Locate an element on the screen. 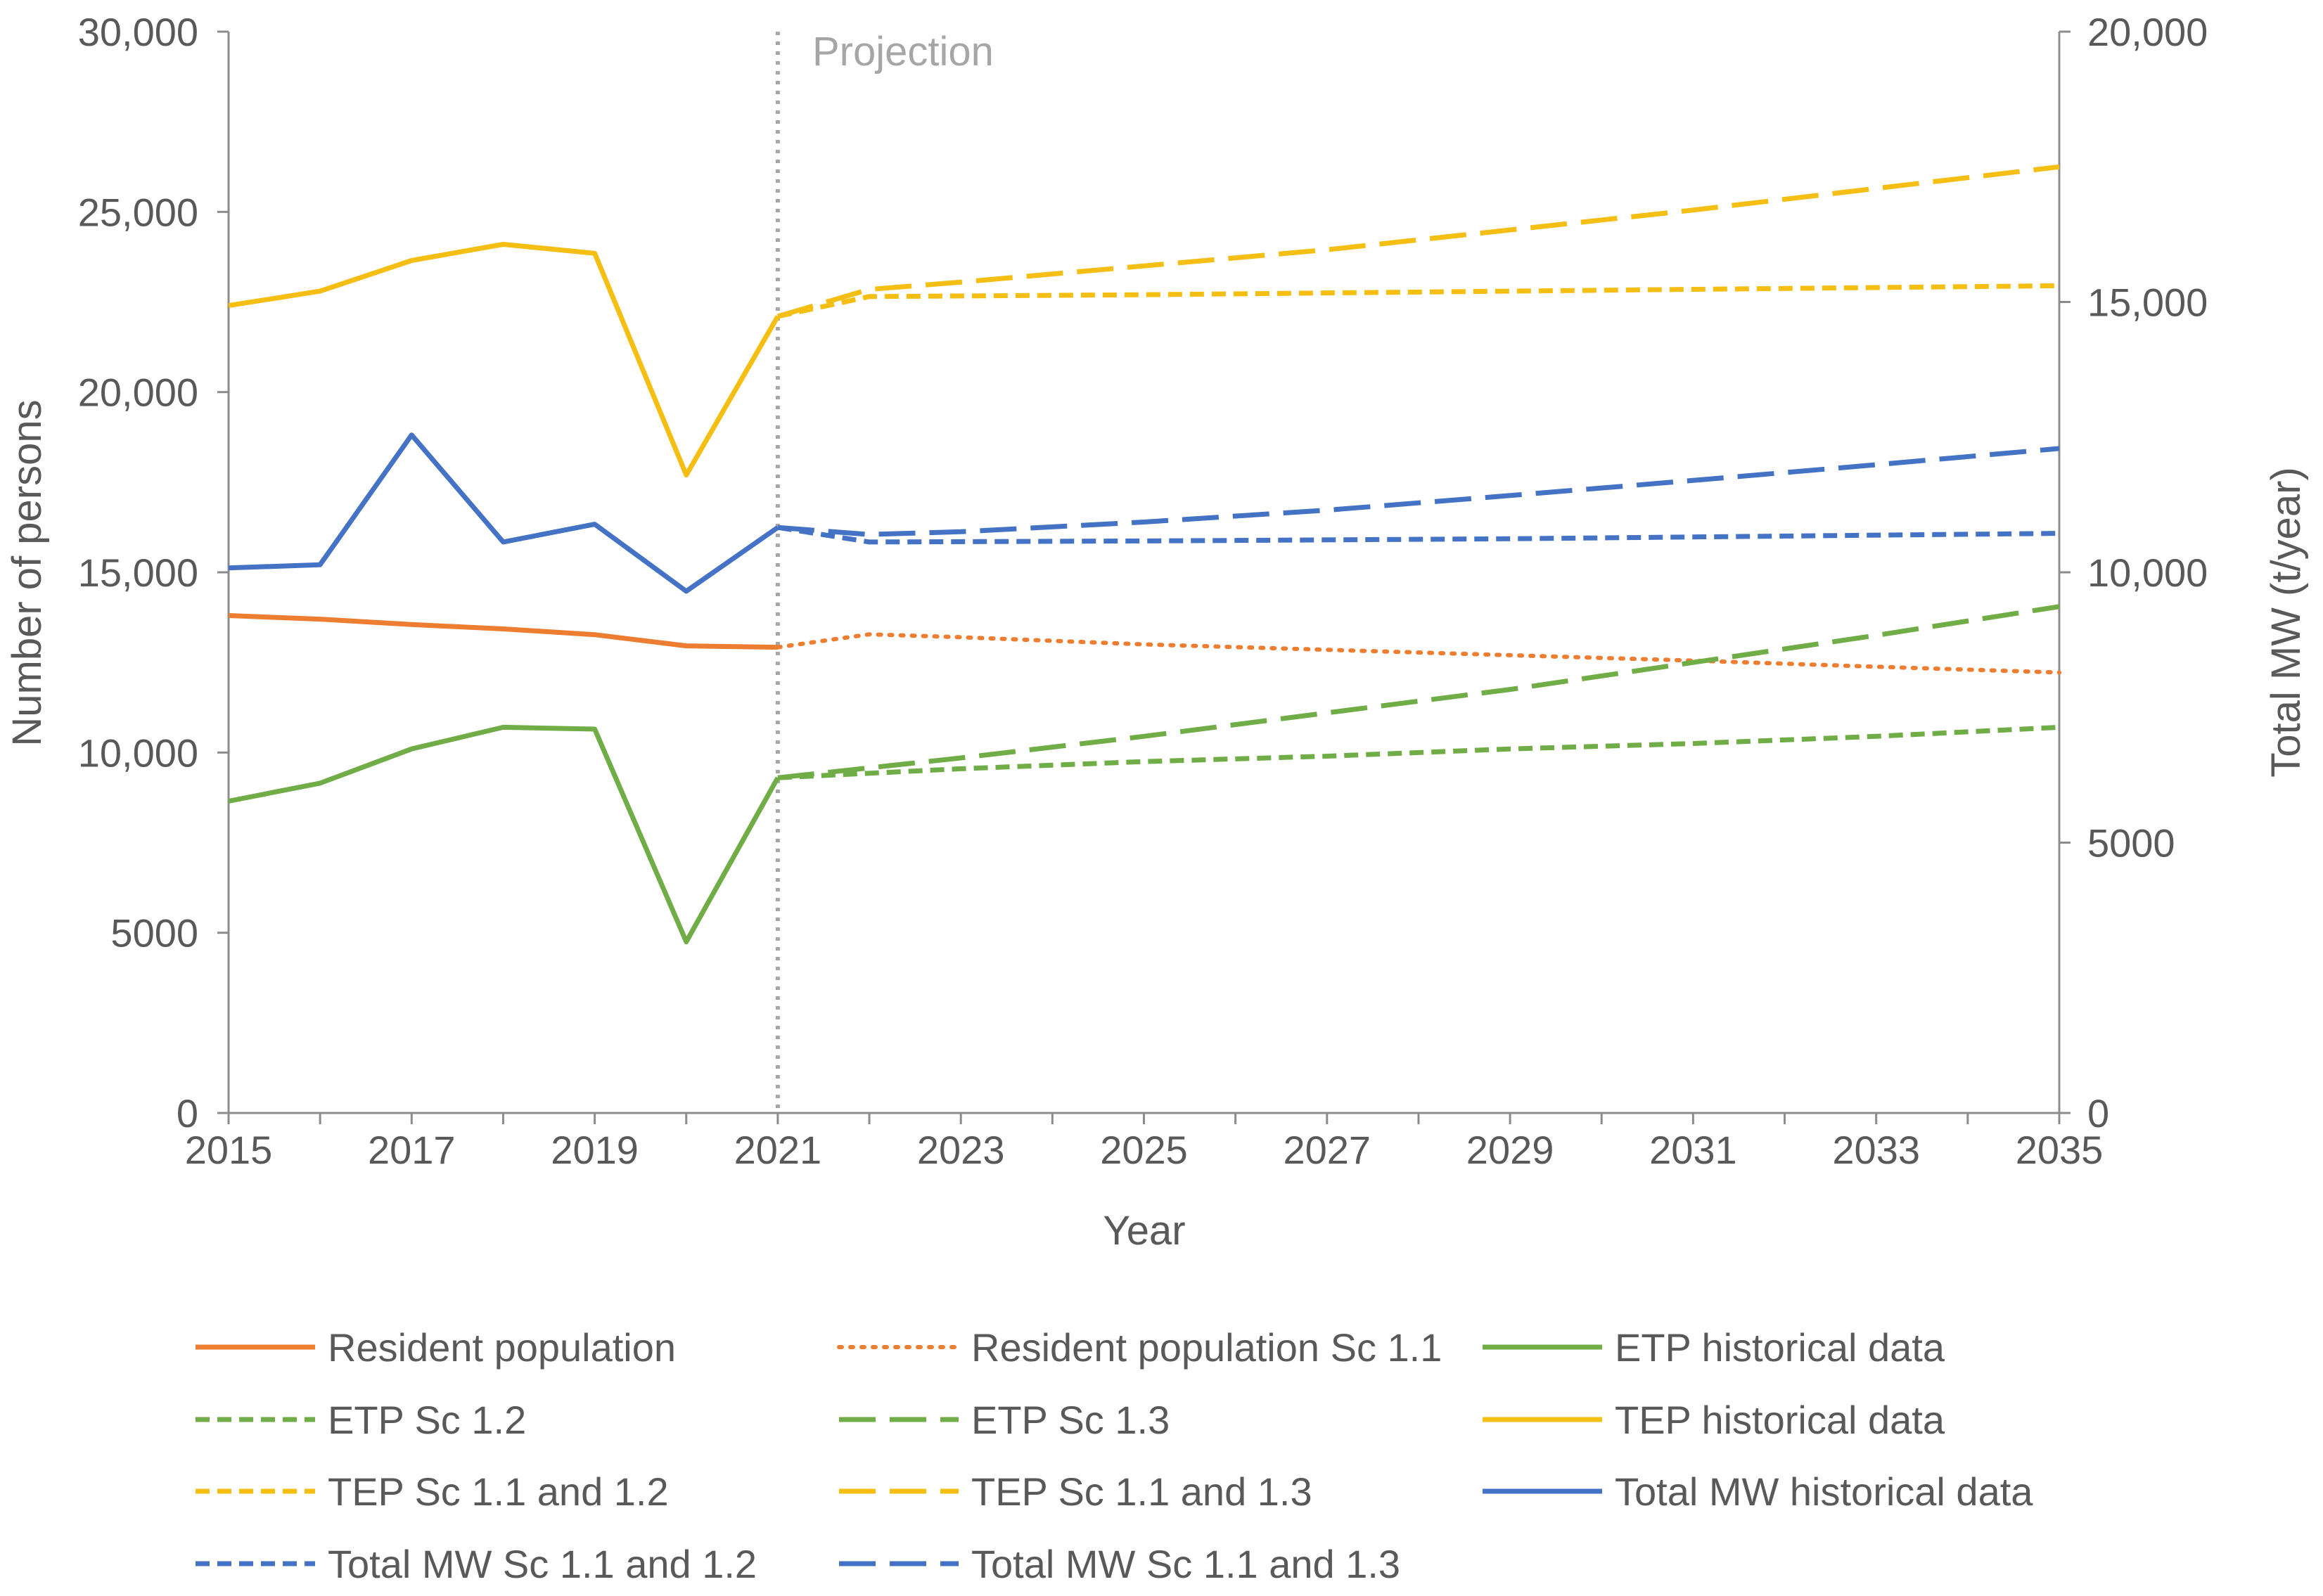  x-tick-label: 2015 is located at coordinates (229, 1150).